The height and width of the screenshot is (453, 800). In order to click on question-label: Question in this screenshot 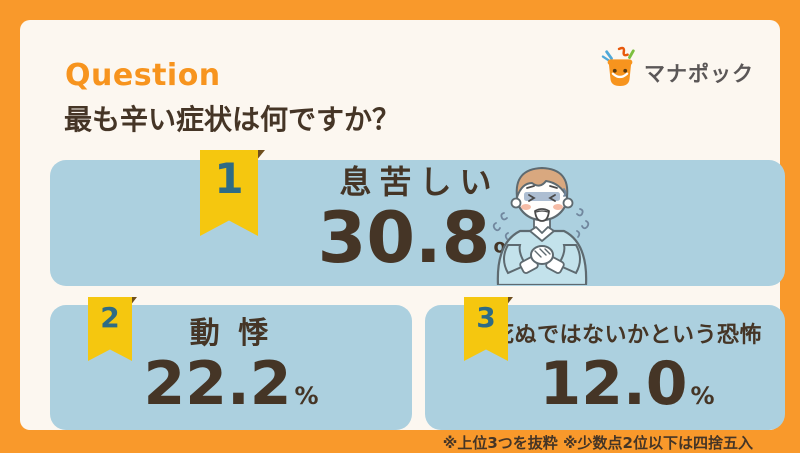, I will do `click(143, 75)`.